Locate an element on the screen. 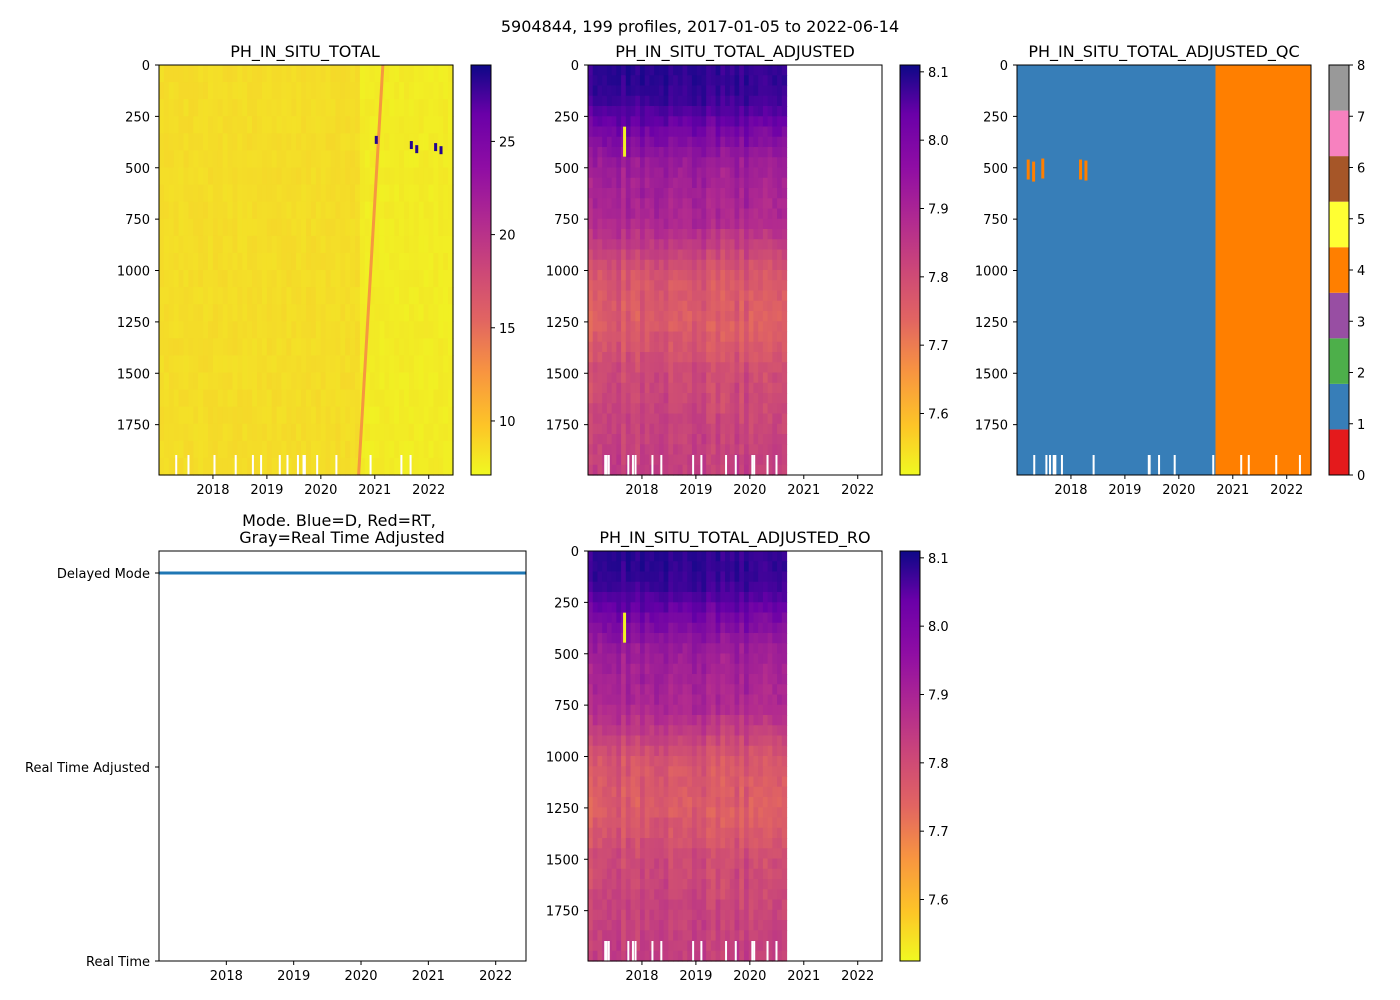  qc-class-swatch is located at coordinates (1339, 133).